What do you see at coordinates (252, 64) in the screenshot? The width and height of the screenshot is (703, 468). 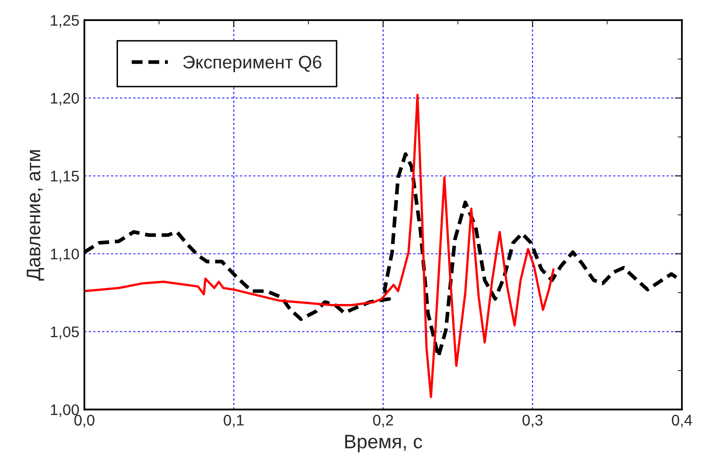 I see `legend-label: Эксперимент Q6` at bounding box center [252, 64].